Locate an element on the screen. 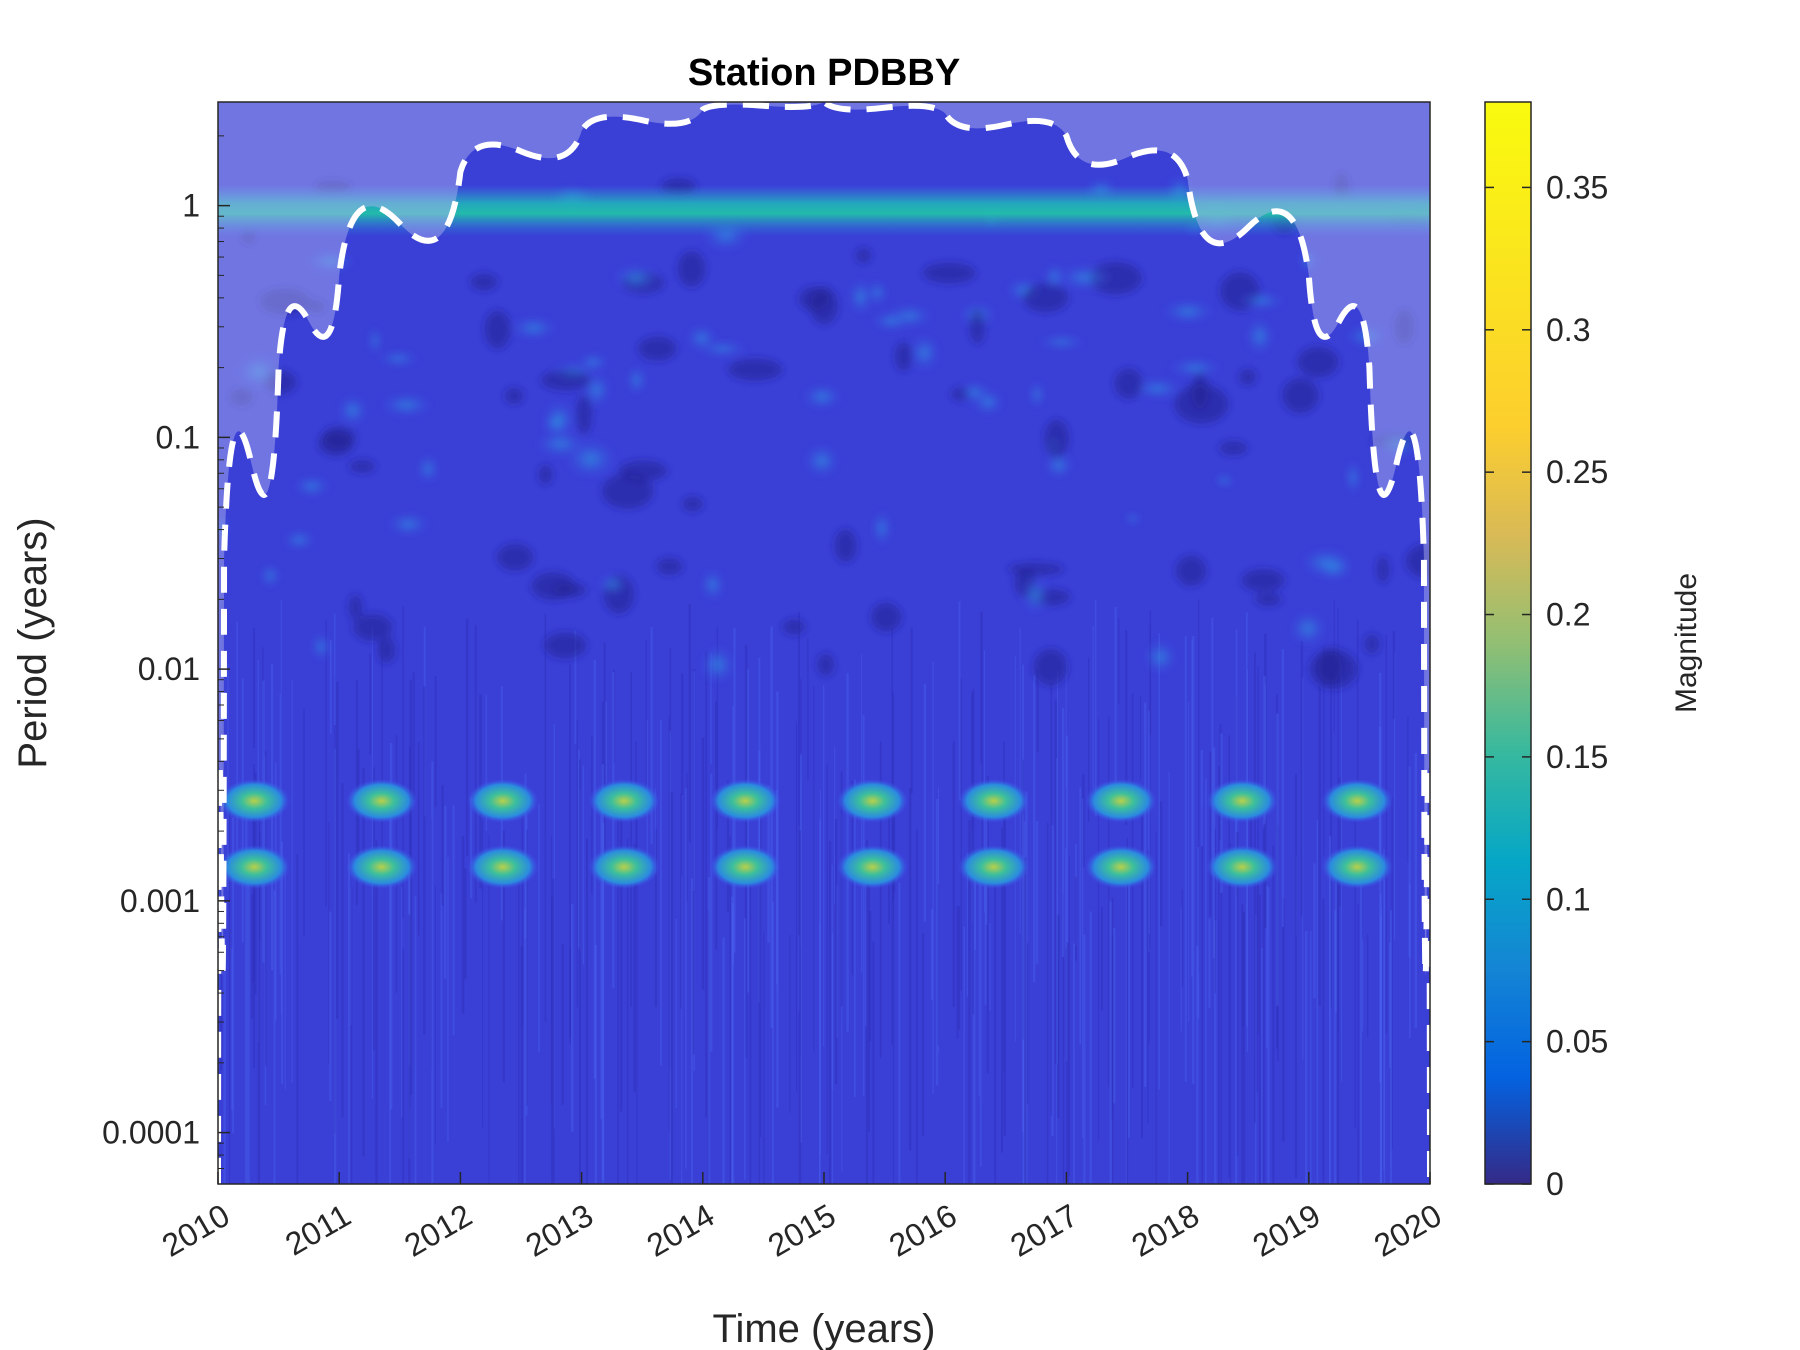 Image resolution: width=1800 pixels, height=1350 pixels. y-tick-label: 0.0001 is located at coordinates (151, 1133).